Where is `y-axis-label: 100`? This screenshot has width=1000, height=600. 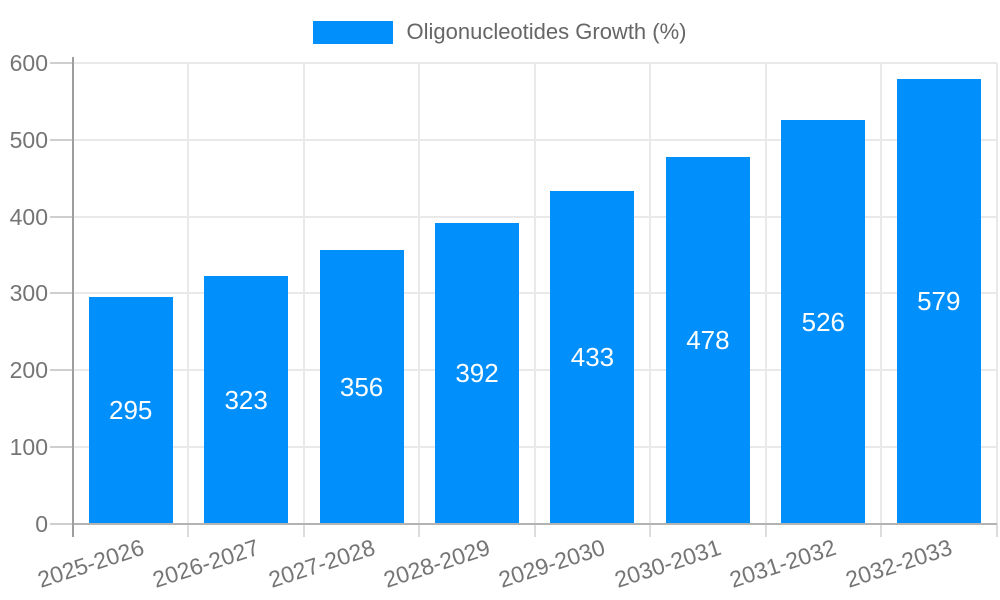
y-axis-label: 100 is located at coordinates (28, 446).